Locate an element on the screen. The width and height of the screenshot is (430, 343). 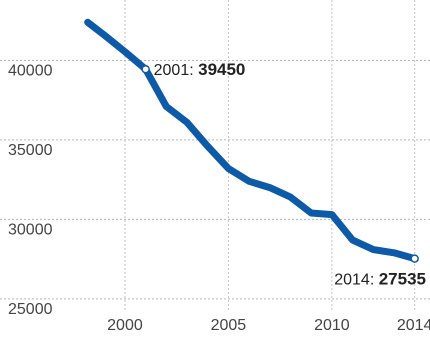
annotation-value: 27535 is located at coordinates (402, 279).